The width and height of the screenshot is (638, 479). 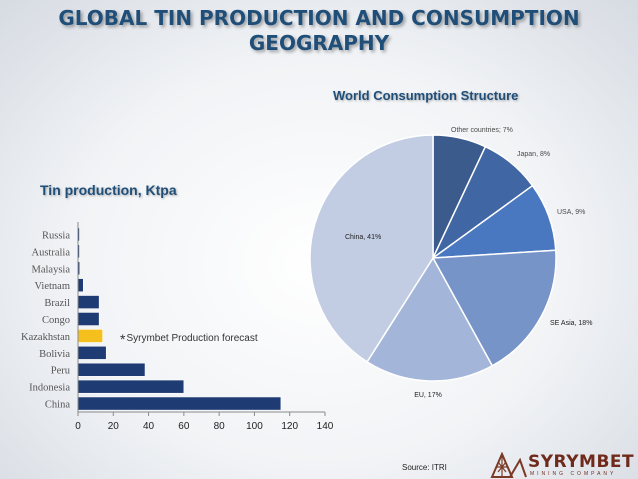 I want to click on company-logo: SYRYMBET MINING COMPANY, so click(x=562, y=465).